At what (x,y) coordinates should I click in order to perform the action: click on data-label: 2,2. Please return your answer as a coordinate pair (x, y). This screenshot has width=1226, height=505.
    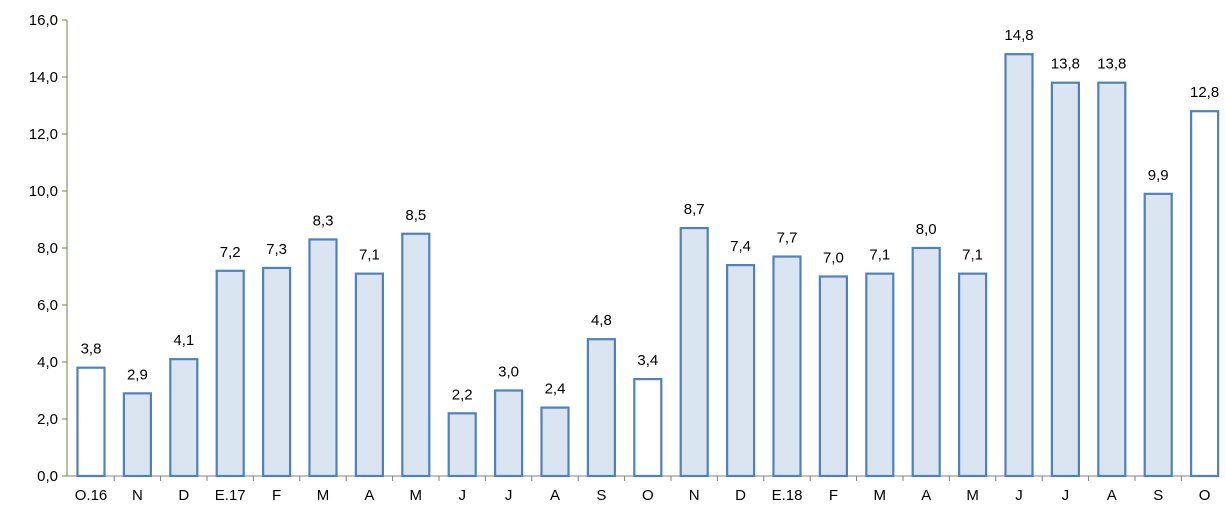
    Looking at the image, I should click on (462, 394).